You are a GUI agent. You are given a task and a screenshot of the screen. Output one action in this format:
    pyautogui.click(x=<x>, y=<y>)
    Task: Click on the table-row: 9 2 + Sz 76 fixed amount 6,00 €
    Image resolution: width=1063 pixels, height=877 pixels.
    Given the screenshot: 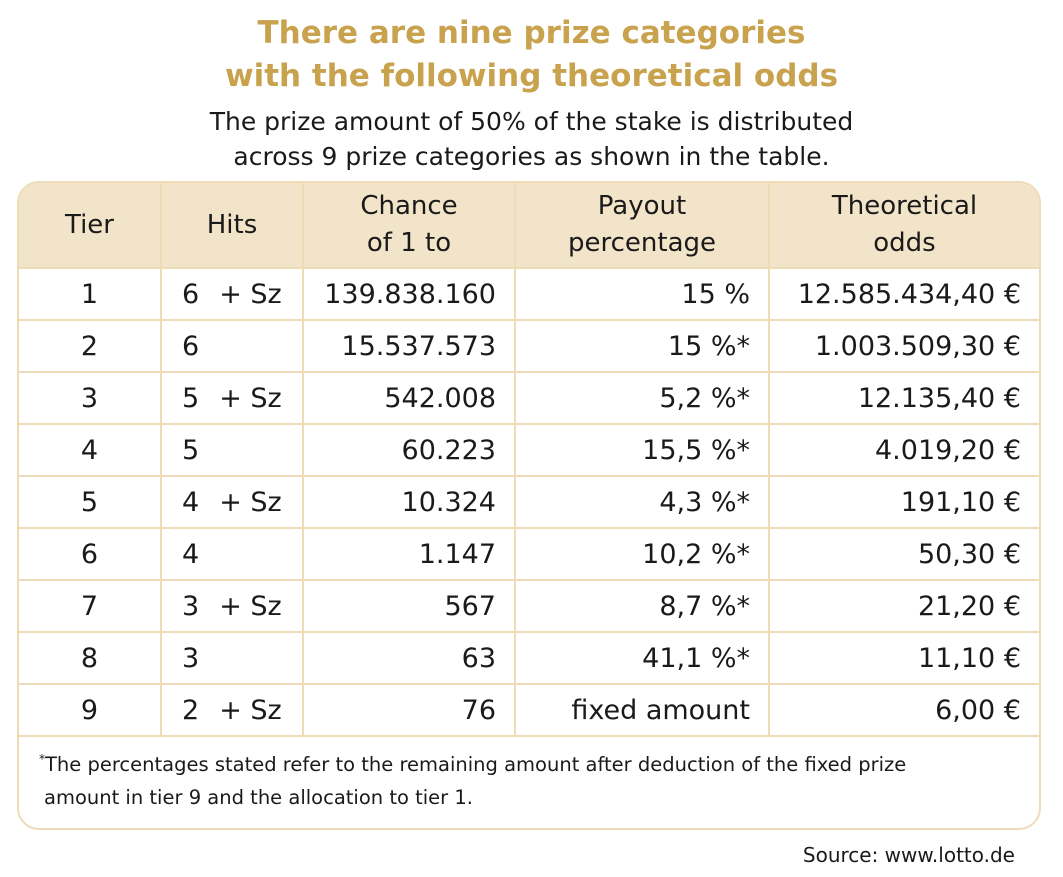 What is the action you would take?
    pyautogui.click(x=529, y=710)
    